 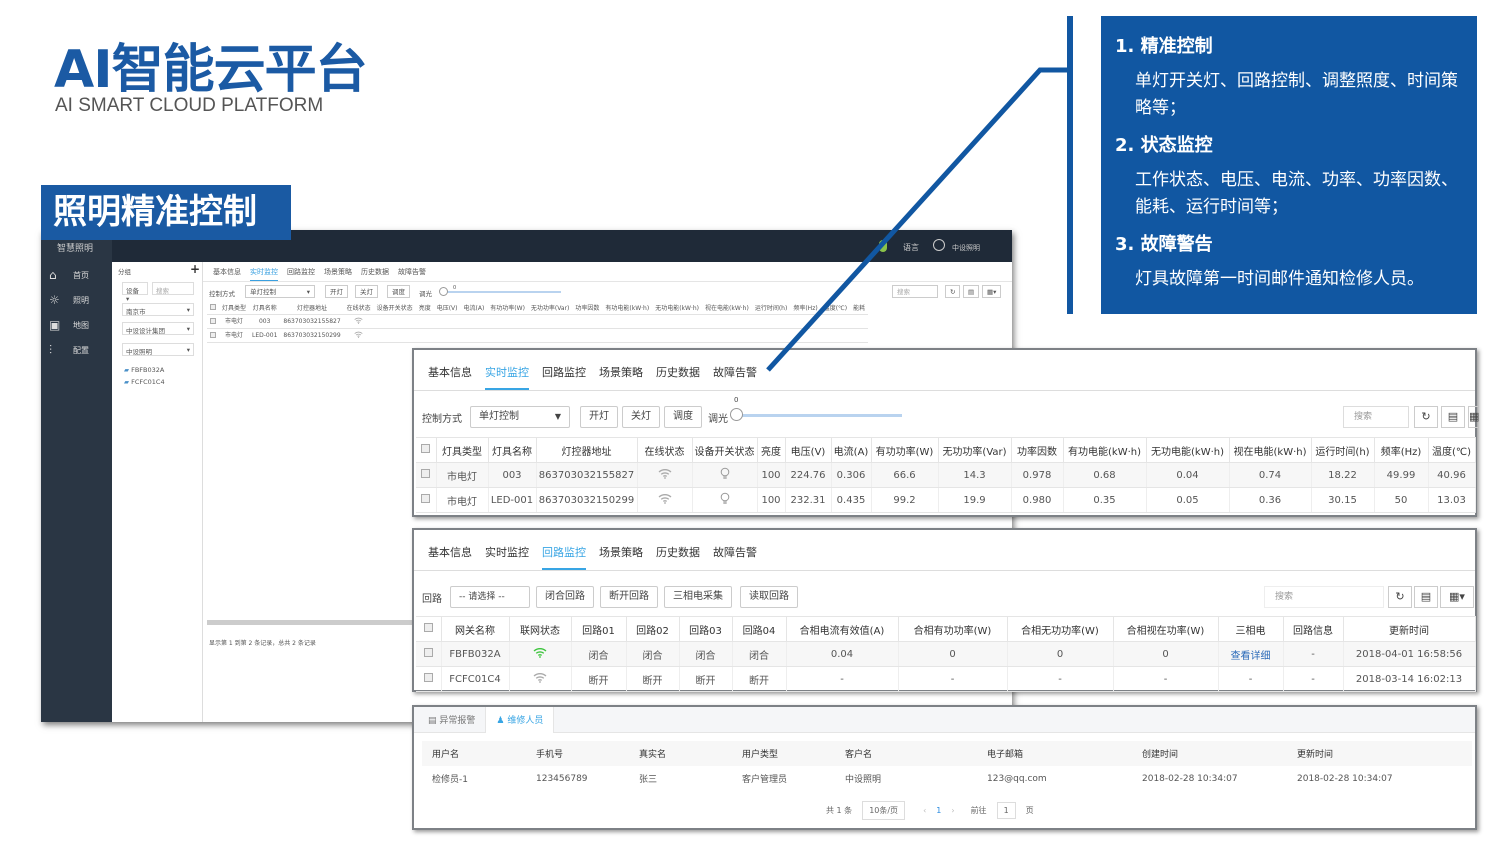 I want to click on add-group-button: +, so click(x=195, y=269).